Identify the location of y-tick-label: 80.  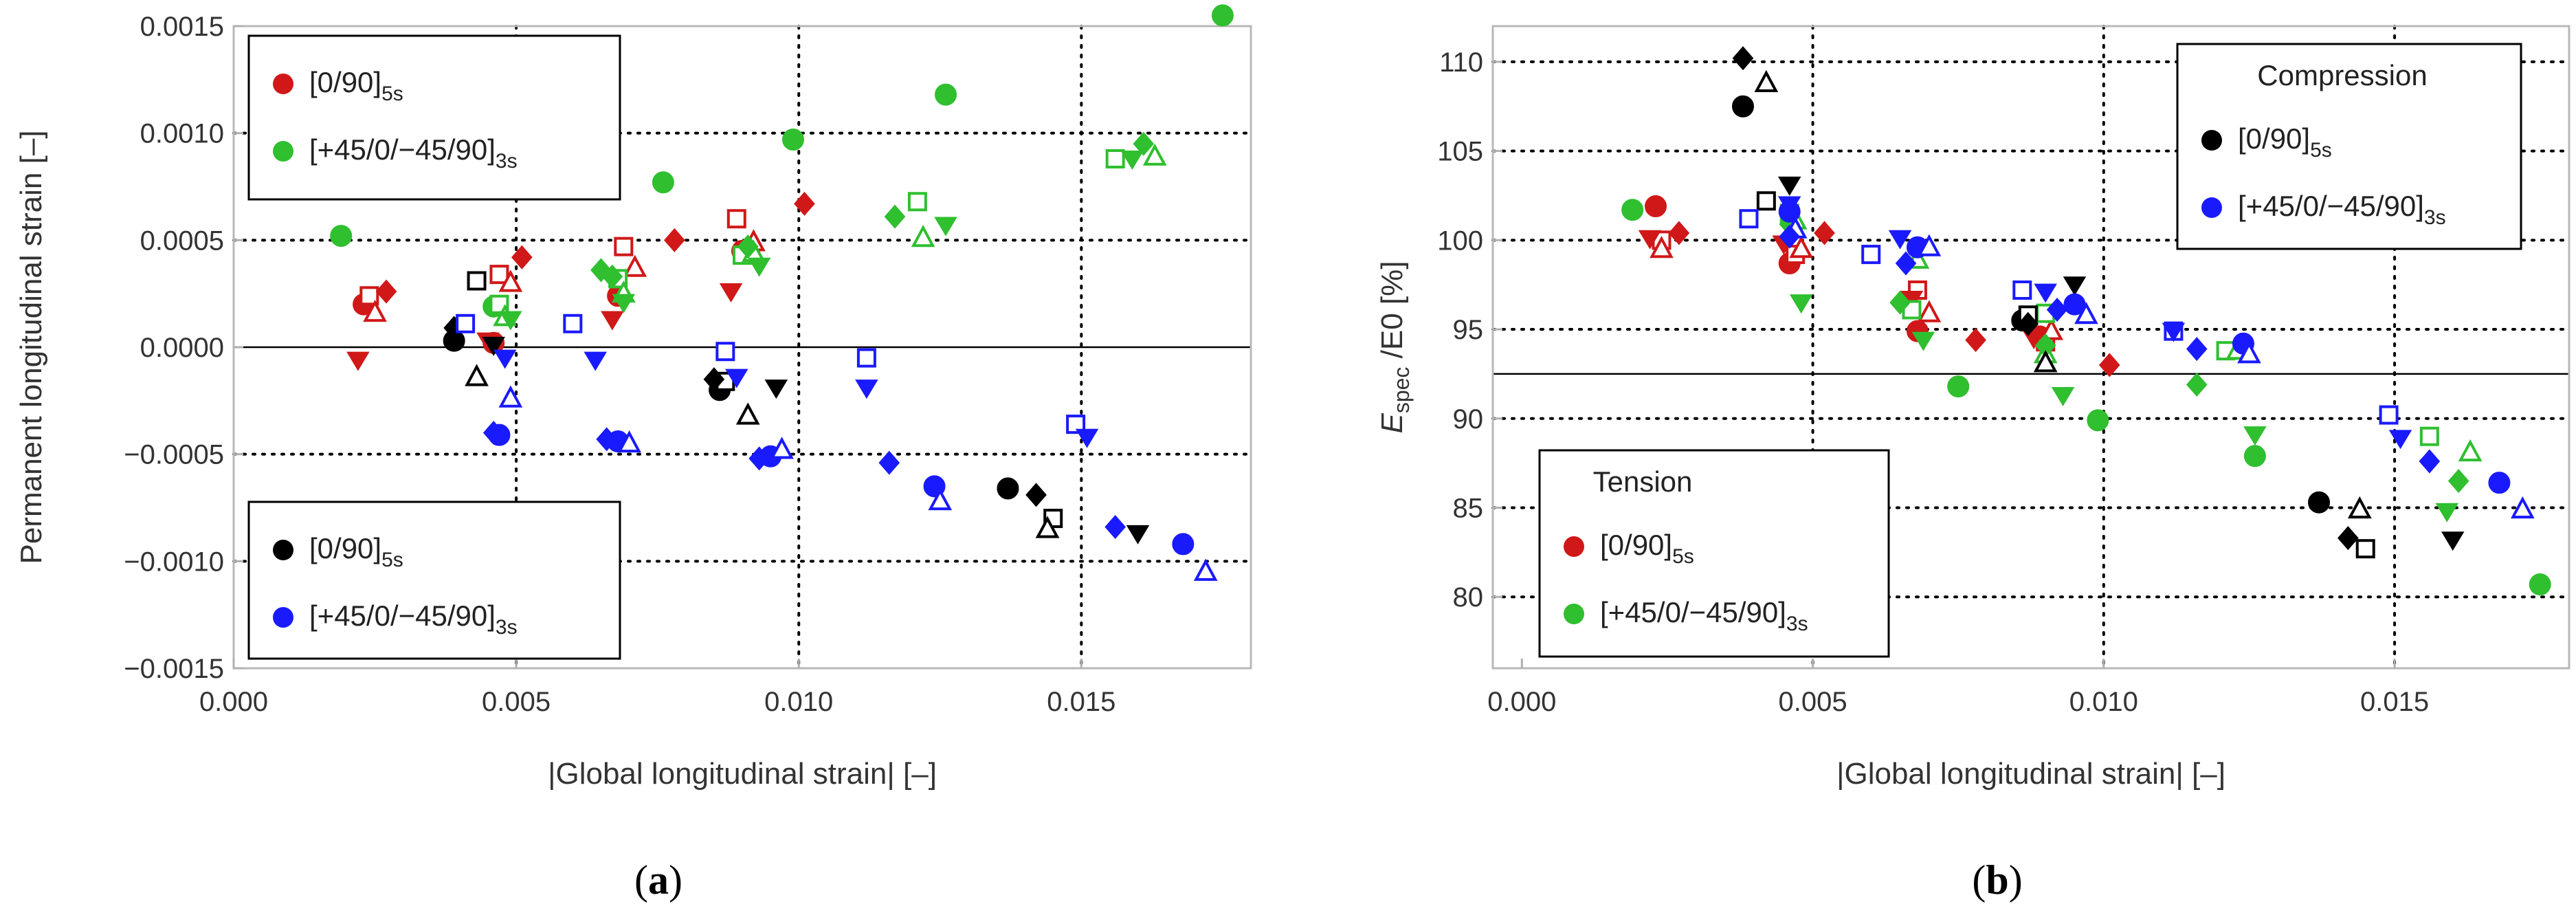
(1468, 597).